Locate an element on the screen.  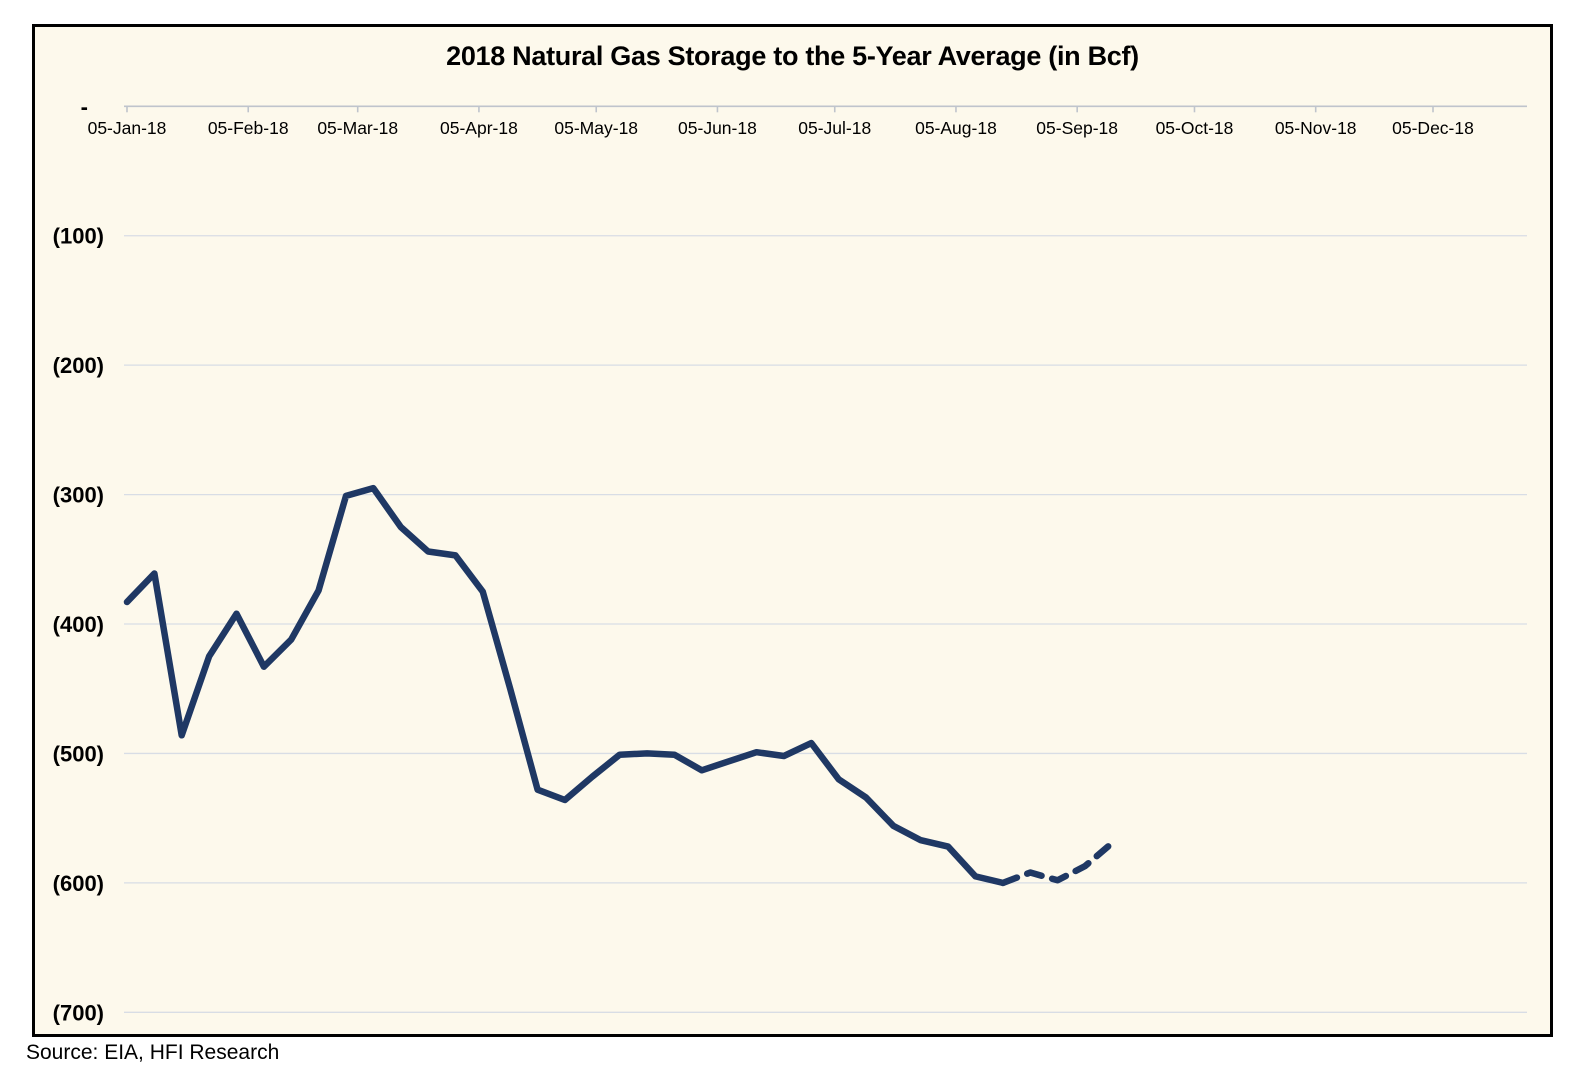
x-tick-label: 05-Aug-18 is located at coordinates (956, 128).